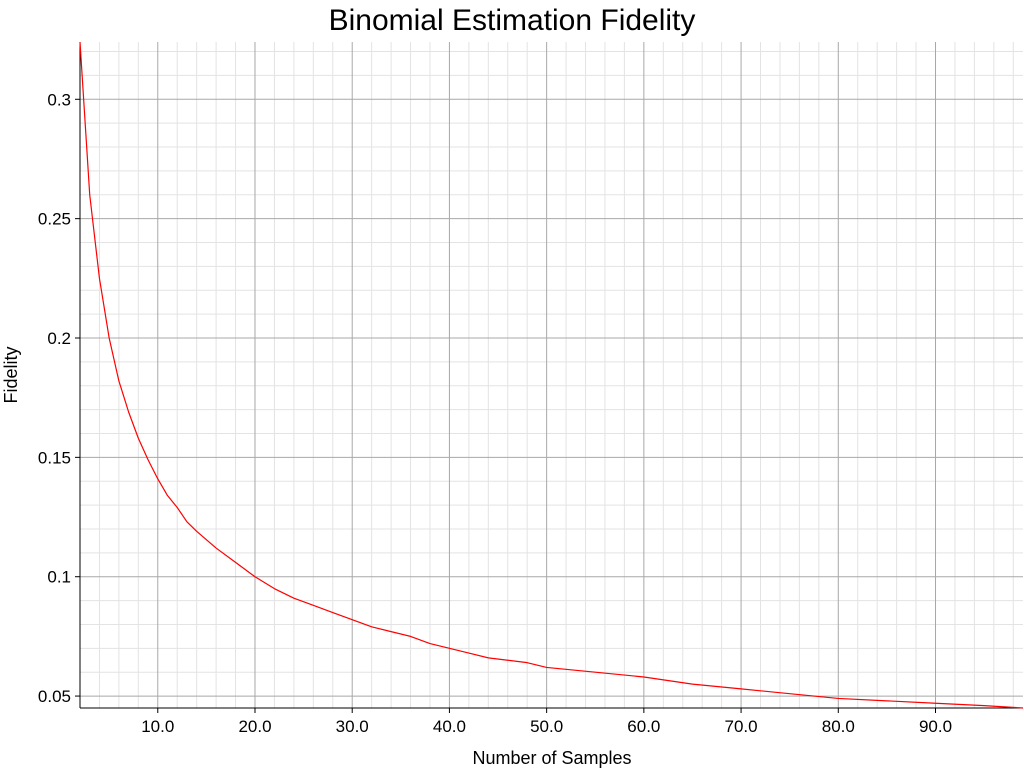 The height and width of the screenshot is (768, 1024). Describe the element at coordinates (254, 726) in the screenshot. I see `x-tick-label: 20.0` at that location.